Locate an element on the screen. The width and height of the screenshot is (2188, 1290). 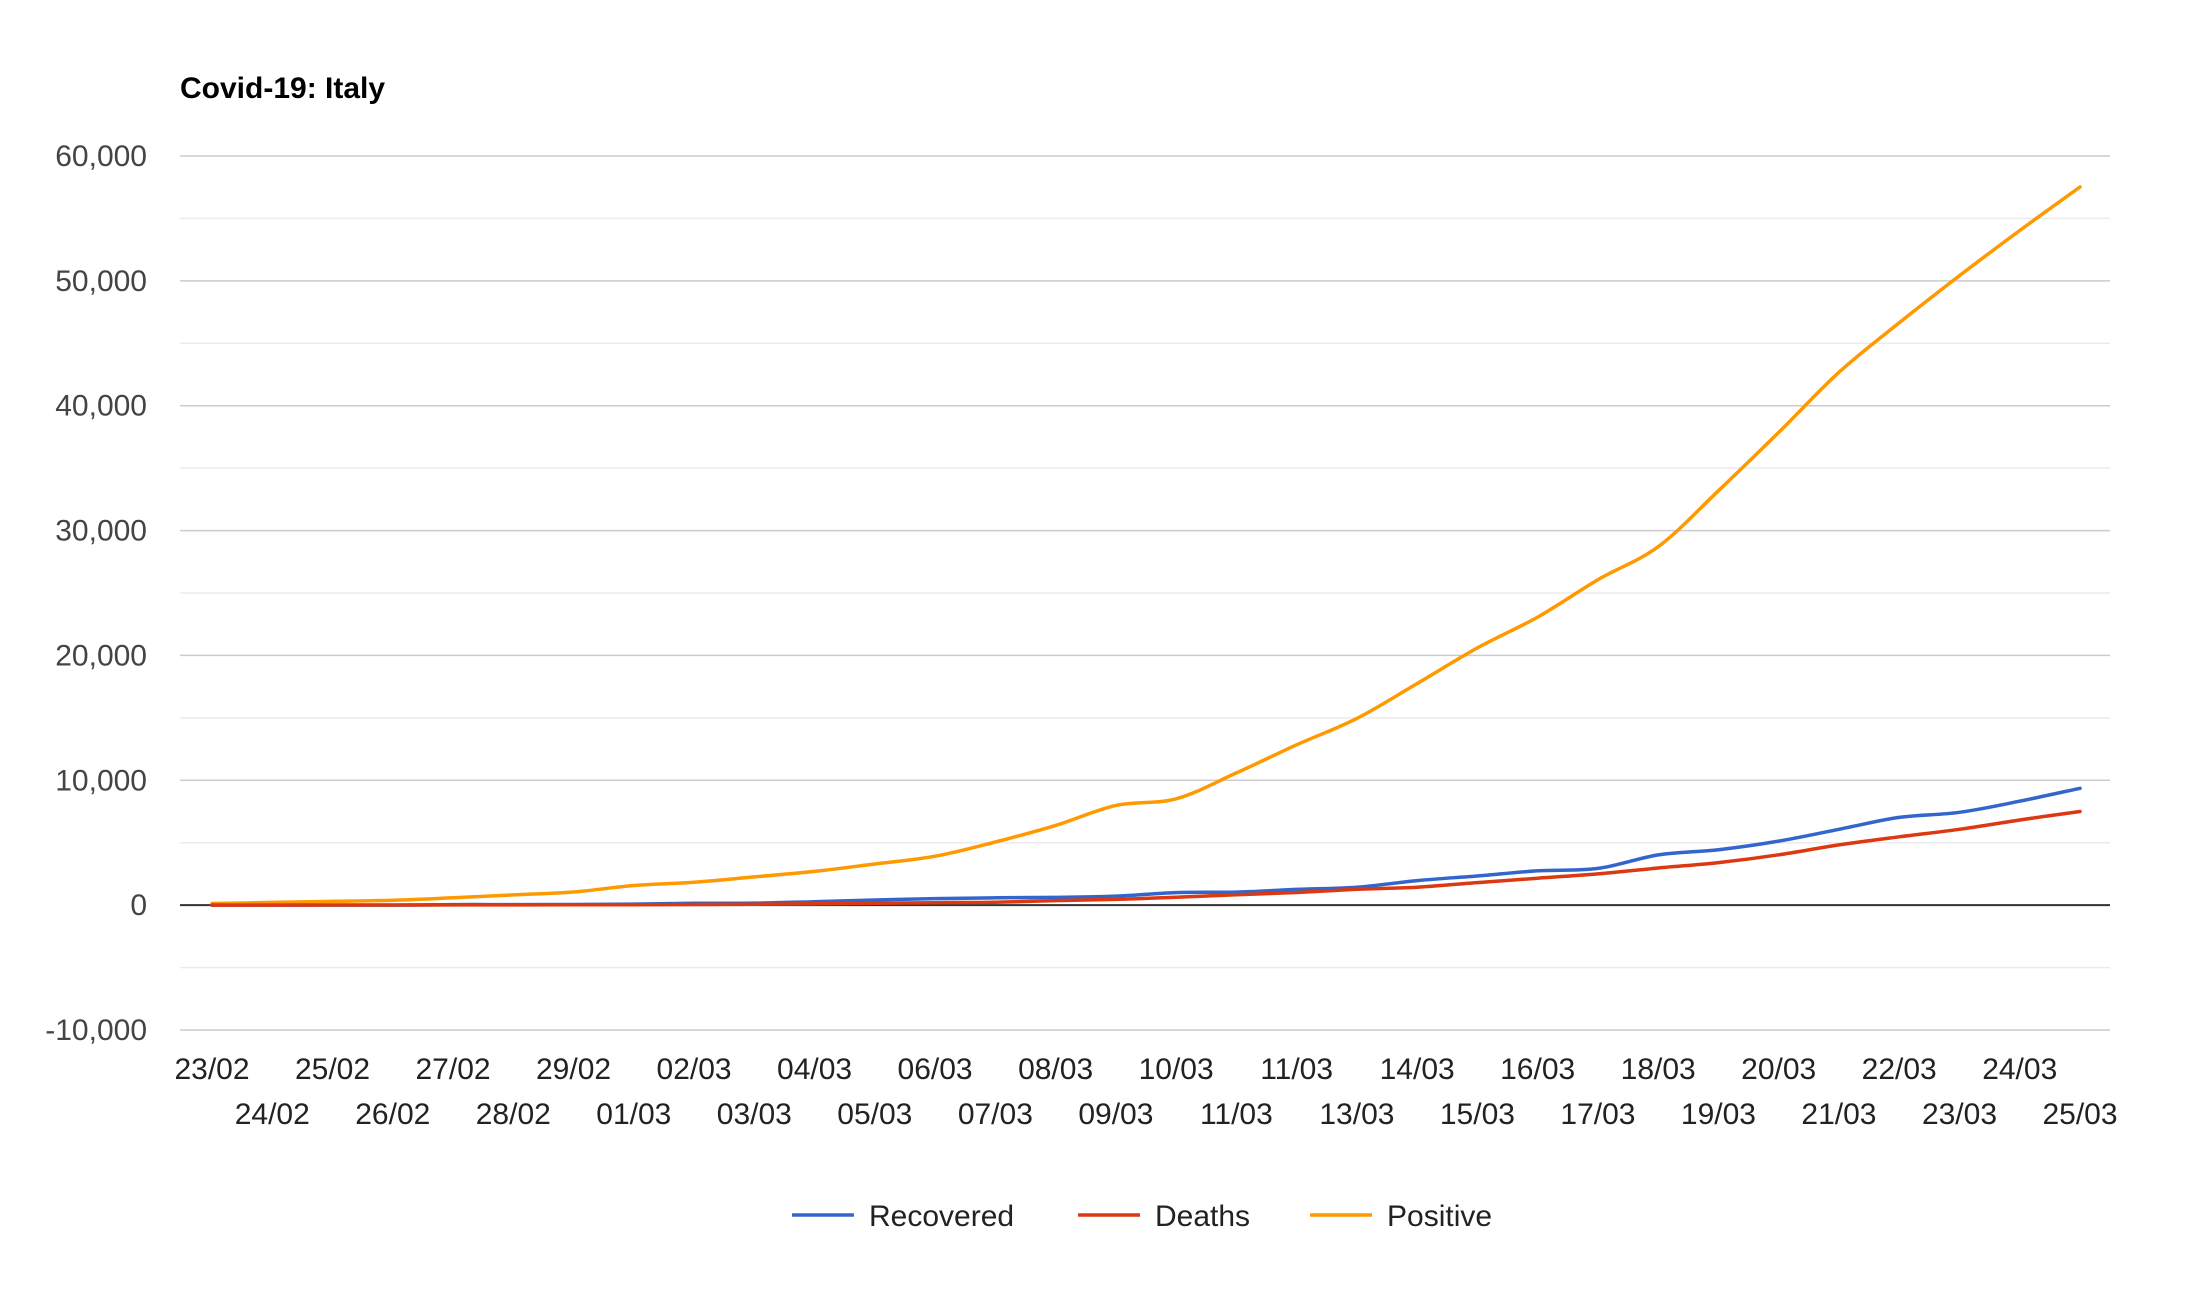
x-tick-label: 15/03 is located at coordinates (1477, 1114).